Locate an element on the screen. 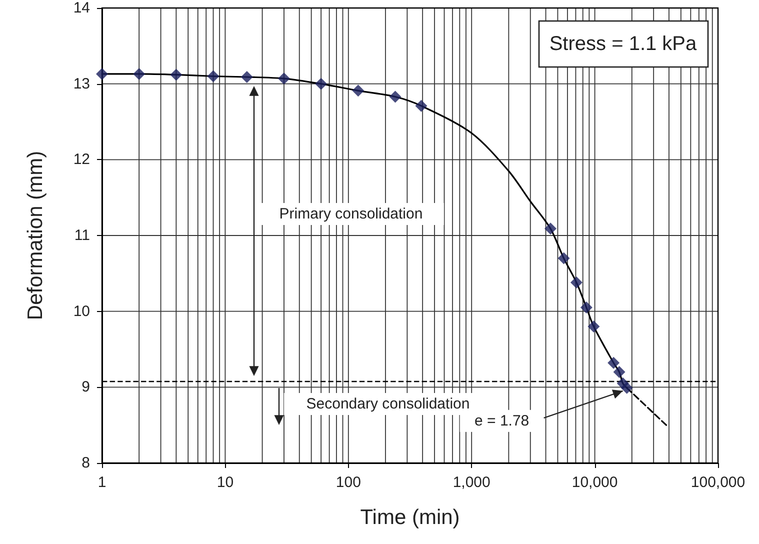 The height and width of the screenshot is (544, 759). x-tick-label: 1 is located at coordinates (102, 482).